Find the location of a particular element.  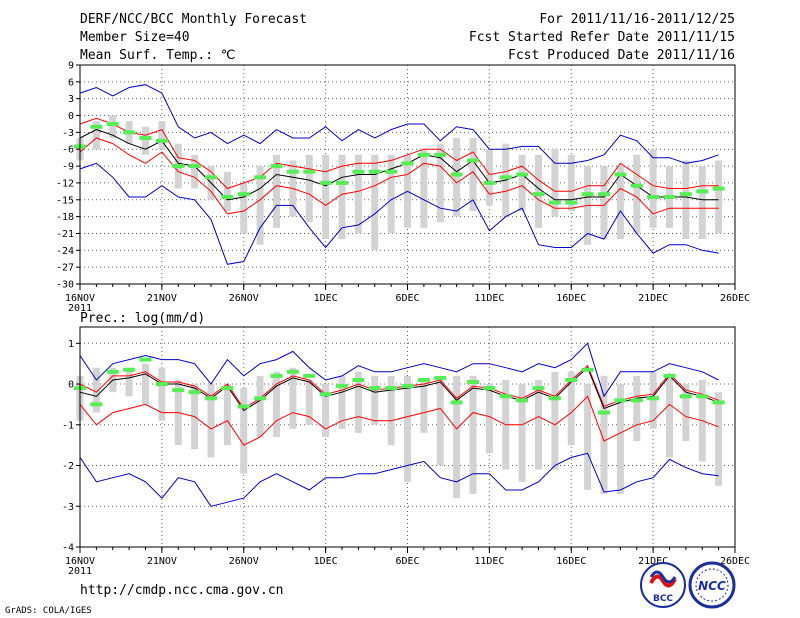

source-url: http://cmdp.ncc.cma.gov.cn is located at coordinates (182, 590).